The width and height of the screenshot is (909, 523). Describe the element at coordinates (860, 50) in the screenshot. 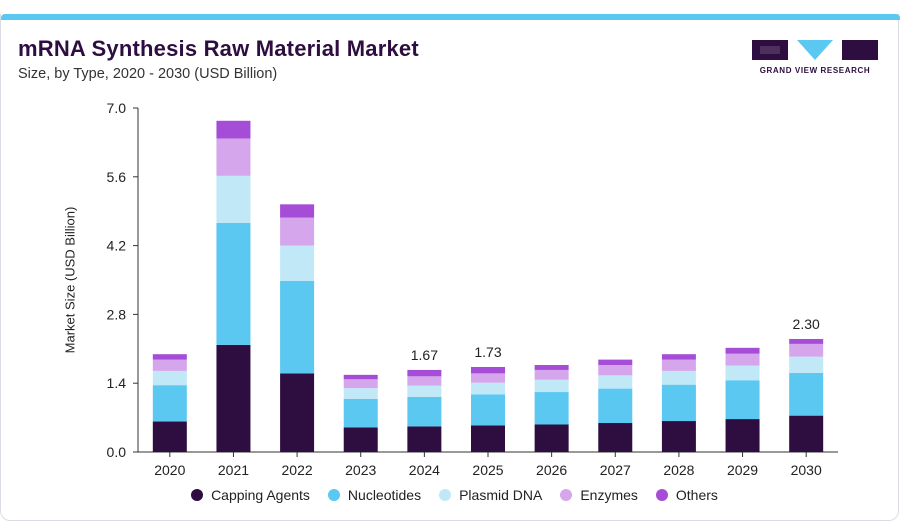

I see `logo-block-right` at that location.